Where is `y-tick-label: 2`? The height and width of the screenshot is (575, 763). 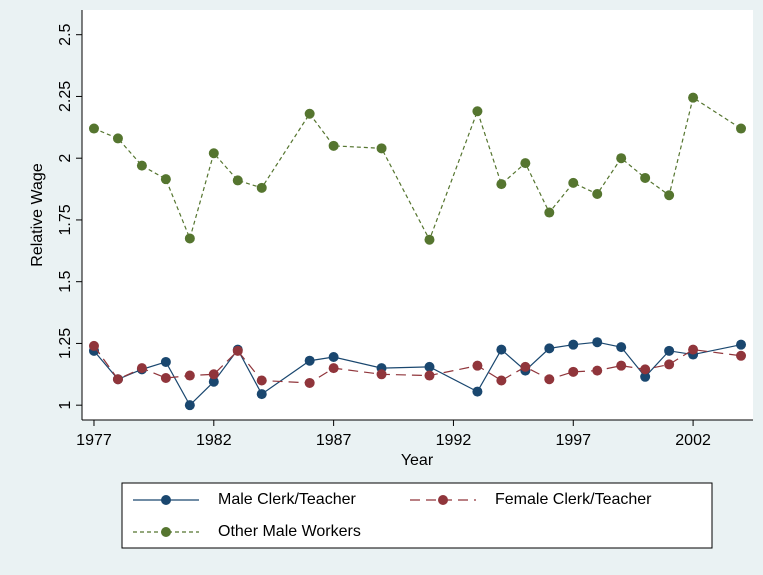 y-tick-label: 2 is located at coordinates (65, 158).